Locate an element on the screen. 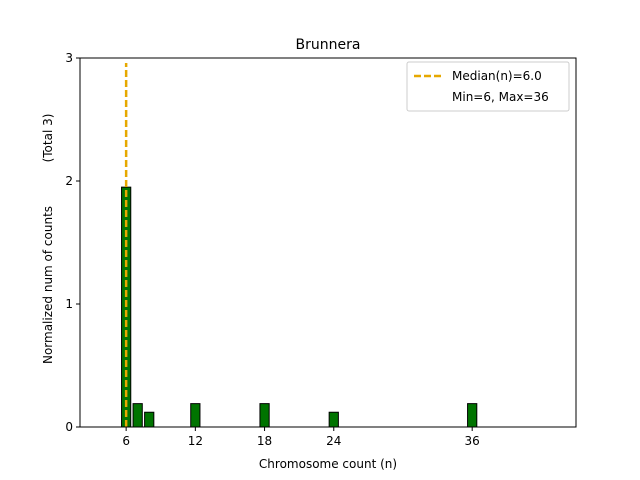 This screenshot has height=480, width=640. chart-title: Brunnera is located at coordinates (328, 45).